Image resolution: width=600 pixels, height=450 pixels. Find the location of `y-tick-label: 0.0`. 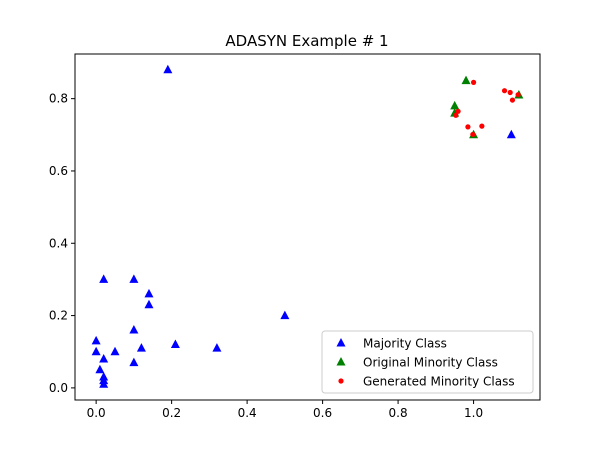

y-tick-label: 0.0 is located at coordinates (58, 388).